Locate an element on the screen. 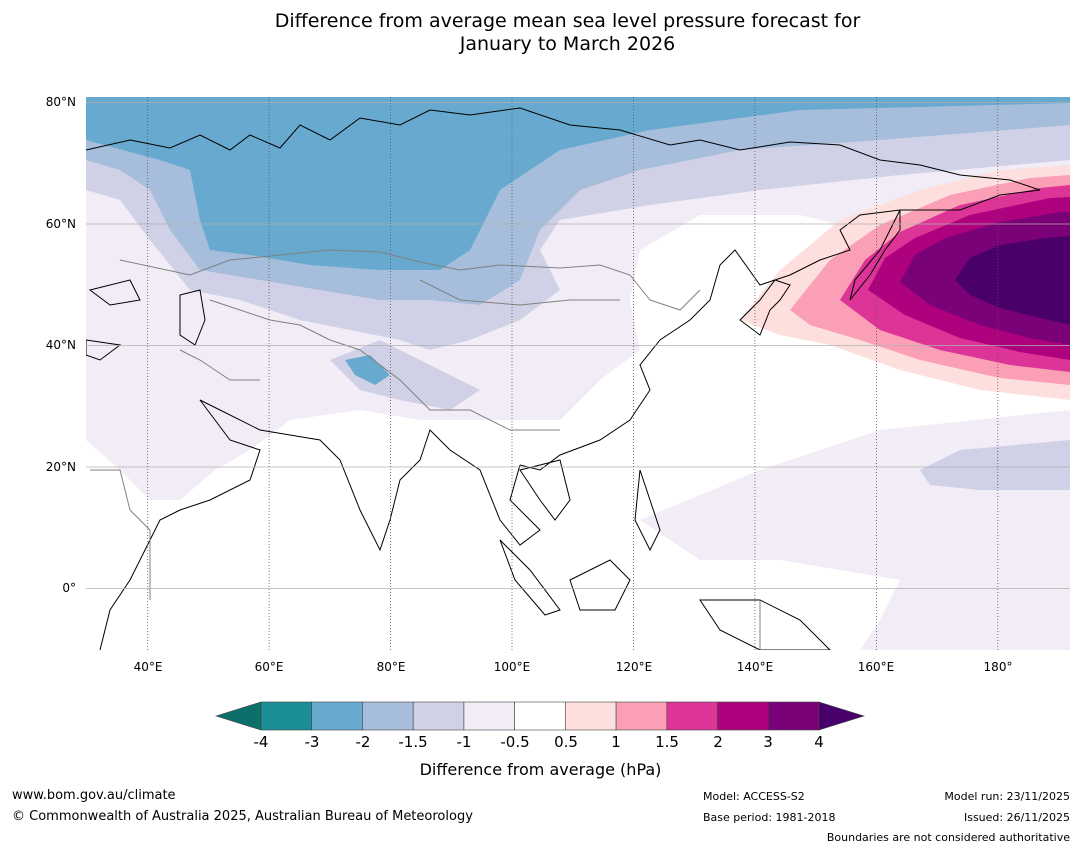  coastline-mediterranean is located at coordinates (104, 350).